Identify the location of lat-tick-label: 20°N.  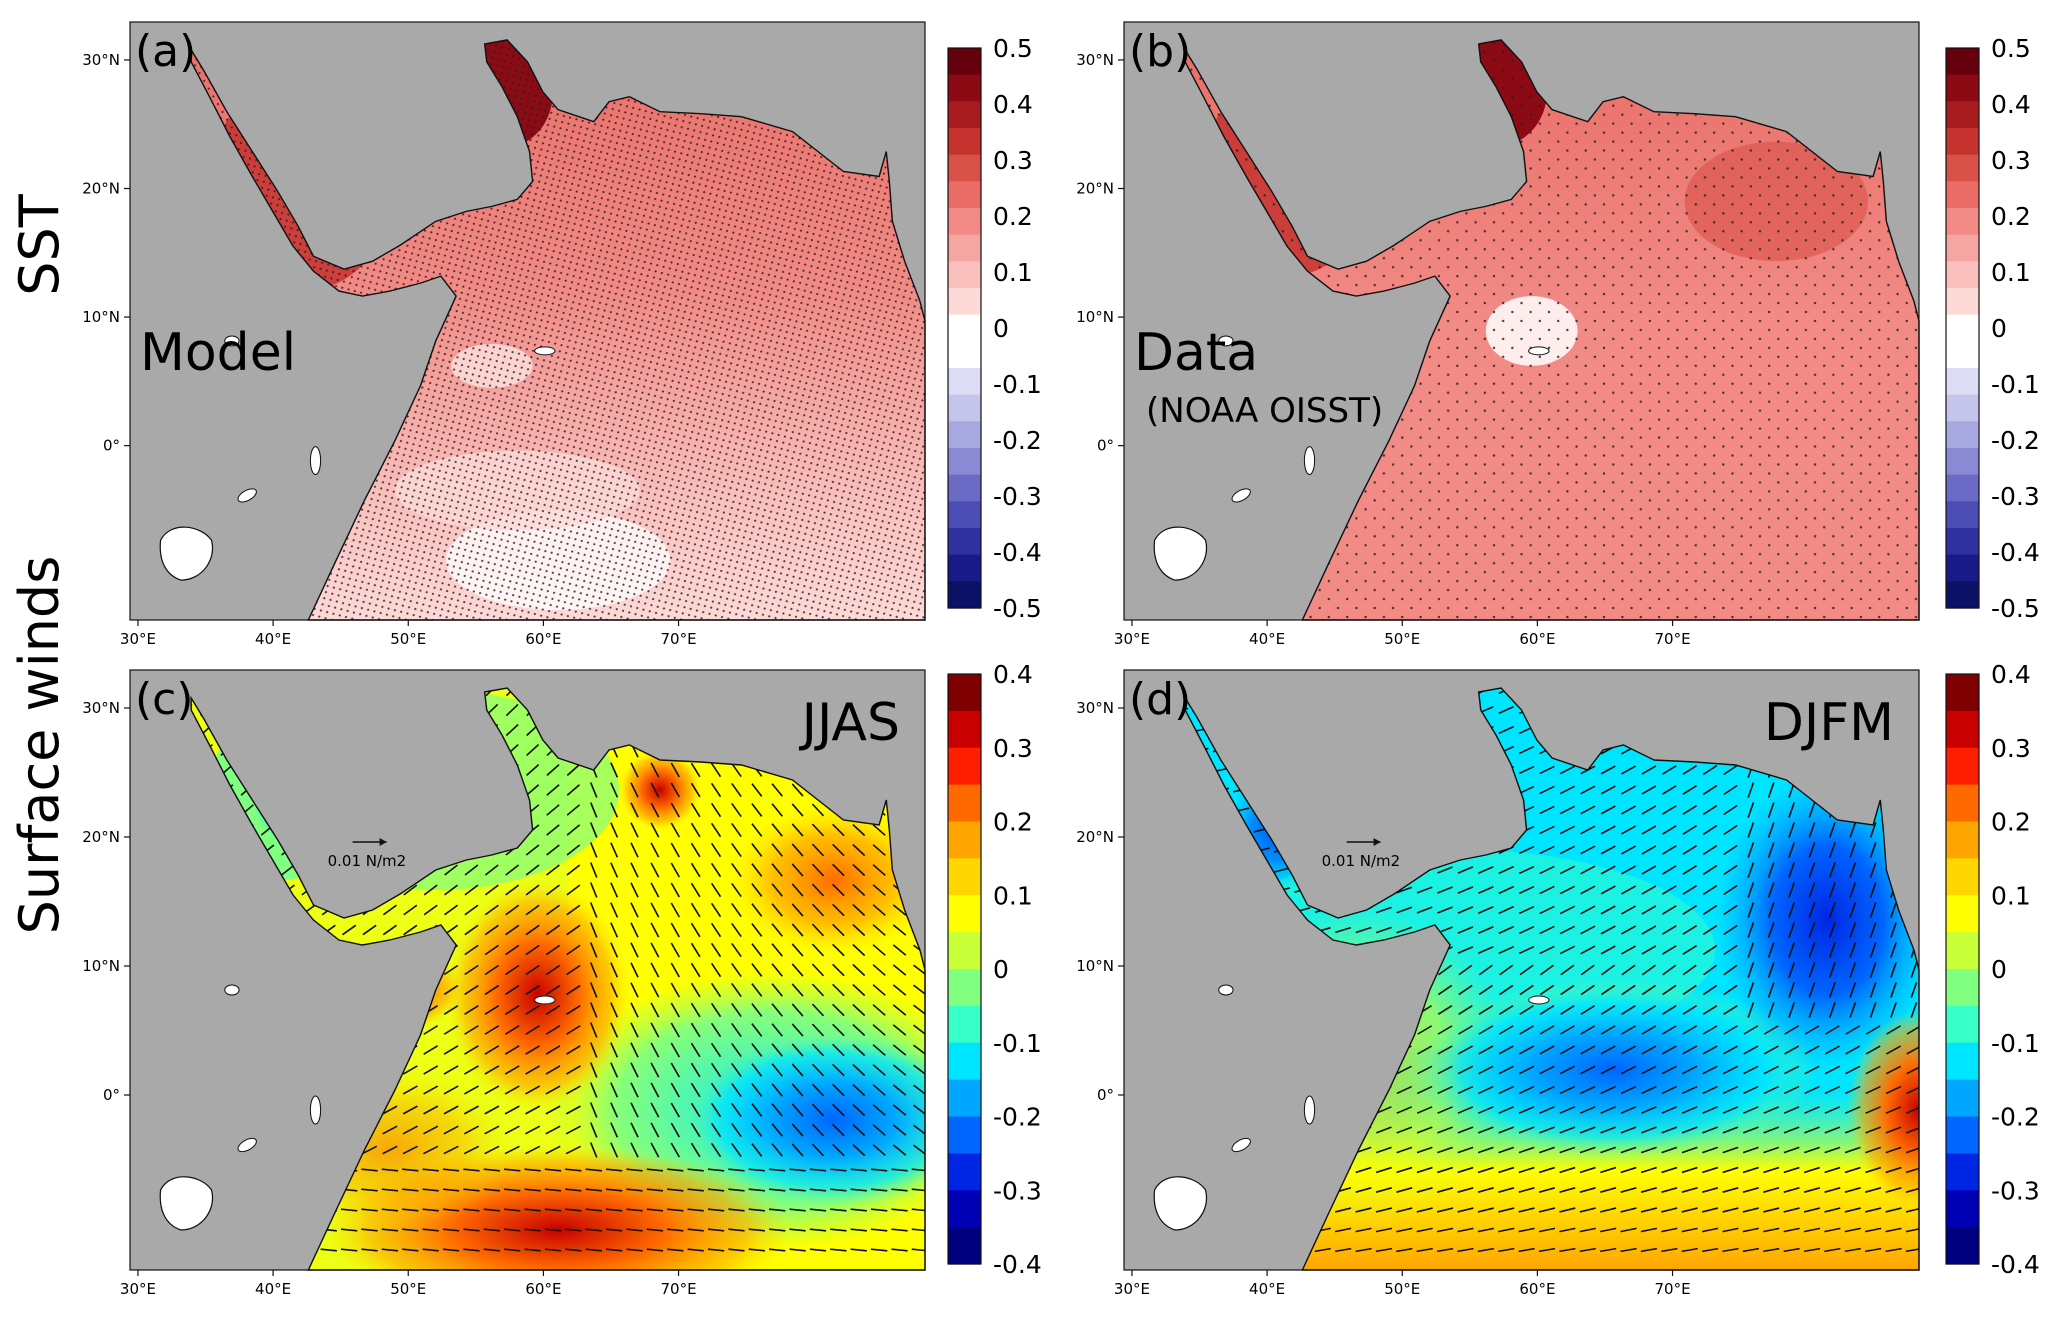
(1095, 189).